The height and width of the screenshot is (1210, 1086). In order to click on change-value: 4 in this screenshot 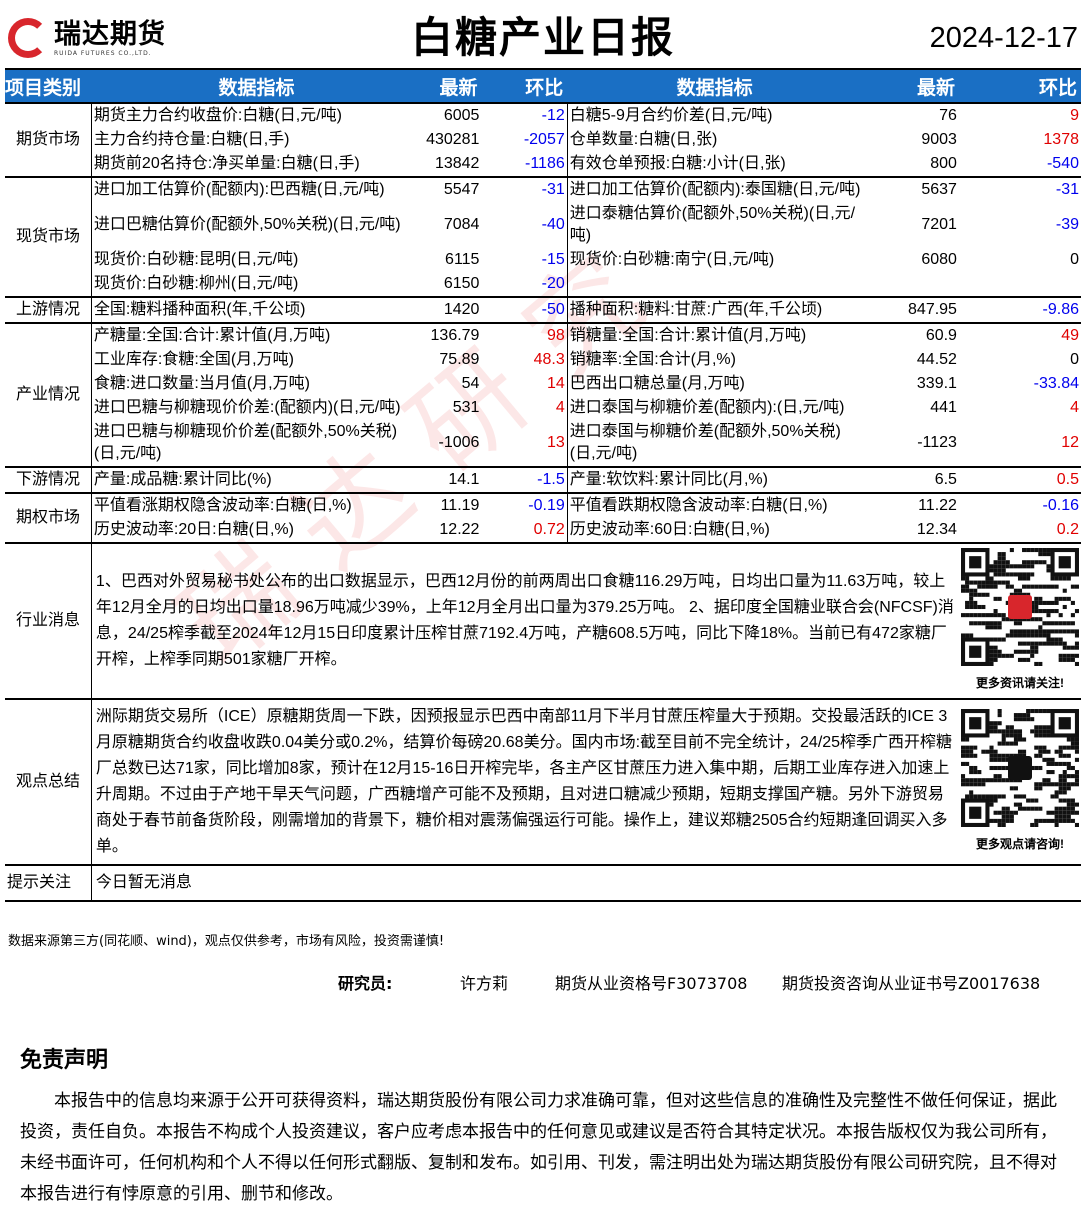, I will do `click(524, 408)`.